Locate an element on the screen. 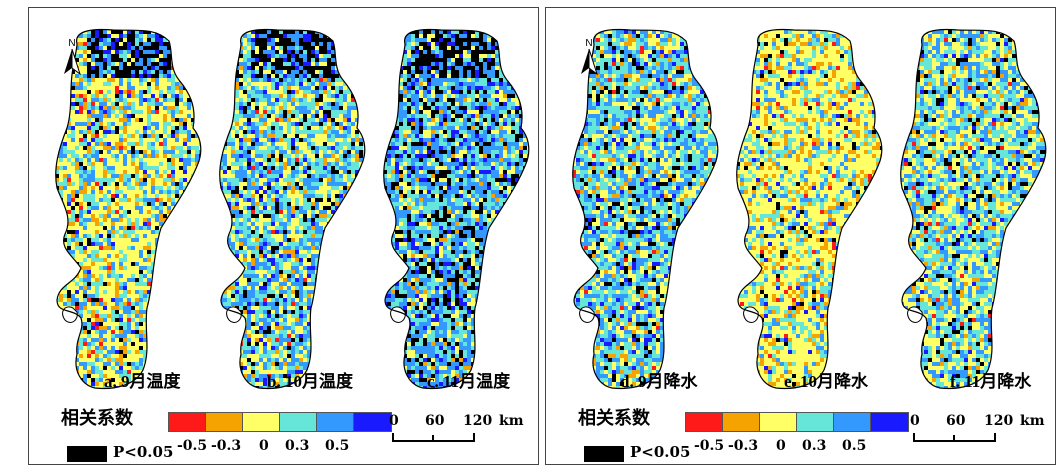  map-label-f: f. 11月降水 is located at coordinates (990, 379).